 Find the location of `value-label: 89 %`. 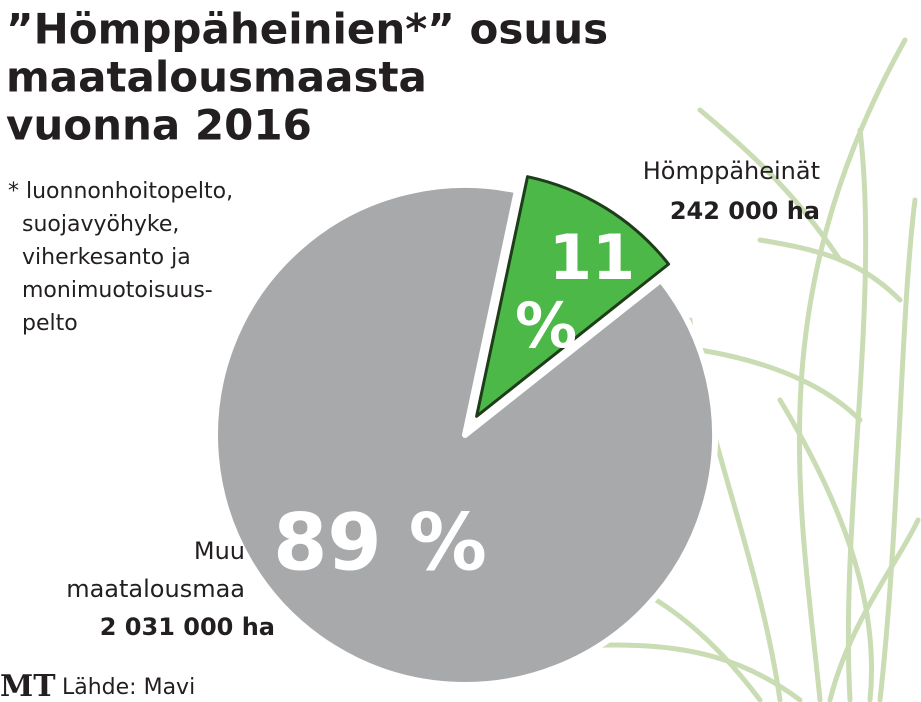

value-label: 89 % is located at coordinates (380, 543).